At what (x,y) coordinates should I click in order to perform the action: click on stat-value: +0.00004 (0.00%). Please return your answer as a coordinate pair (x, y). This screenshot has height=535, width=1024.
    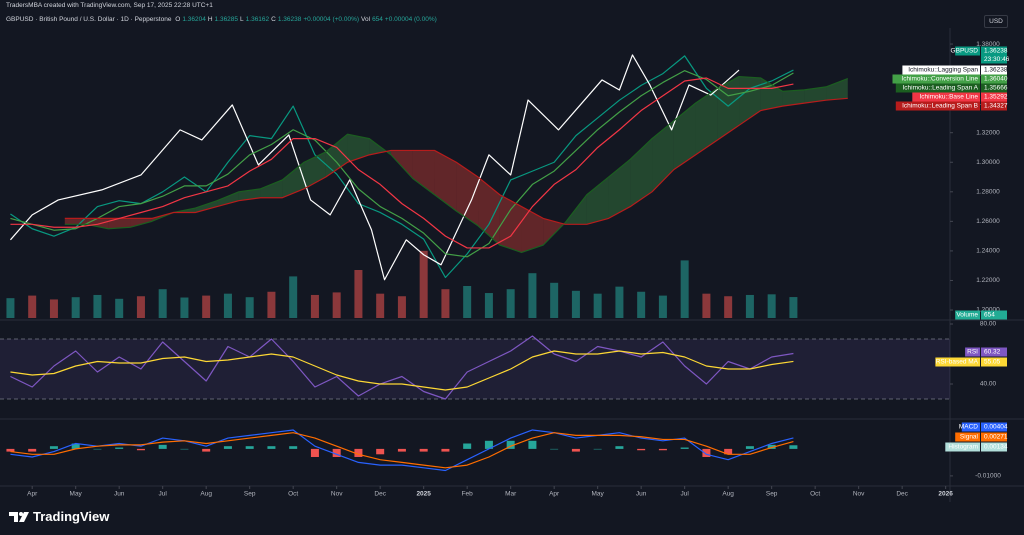
    Looking at the image, I should click on (410, 19).